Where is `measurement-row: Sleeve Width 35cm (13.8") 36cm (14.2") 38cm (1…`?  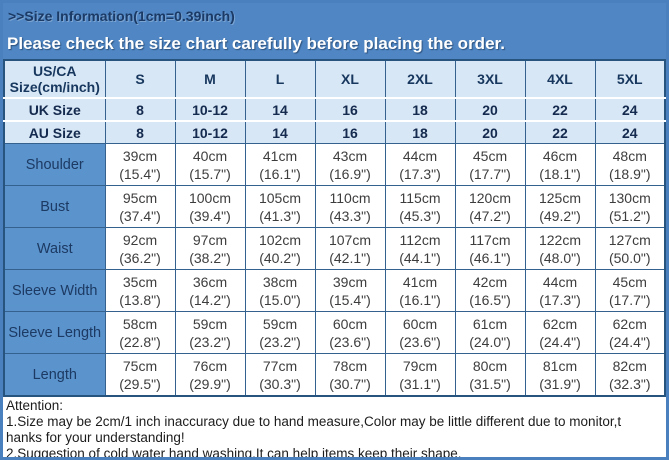
measurement-row: Sleeve Width 35cm (13.8") 36cm (14.2") 38cm (1… is located at coordinates (334, 290).